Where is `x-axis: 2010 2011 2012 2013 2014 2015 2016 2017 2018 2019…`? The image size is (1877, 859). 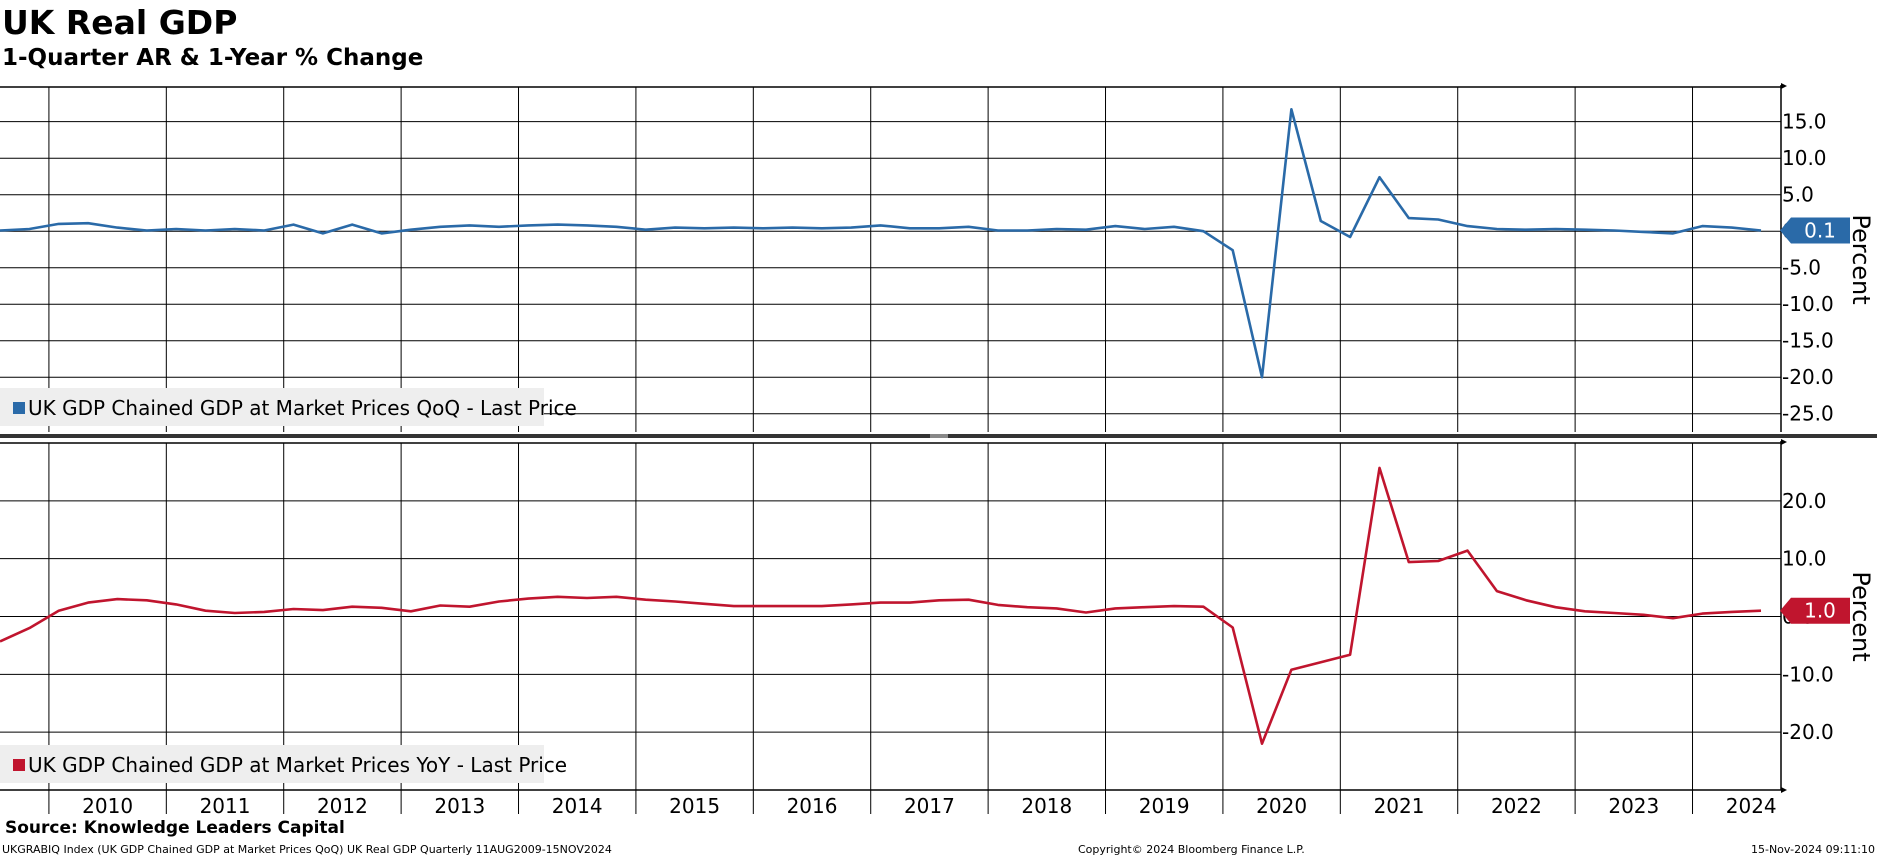 x-axis: 2010 2011 2012 2013 2014 2015 2016 2017 2018 2019… is located at coordinates (893, 802).